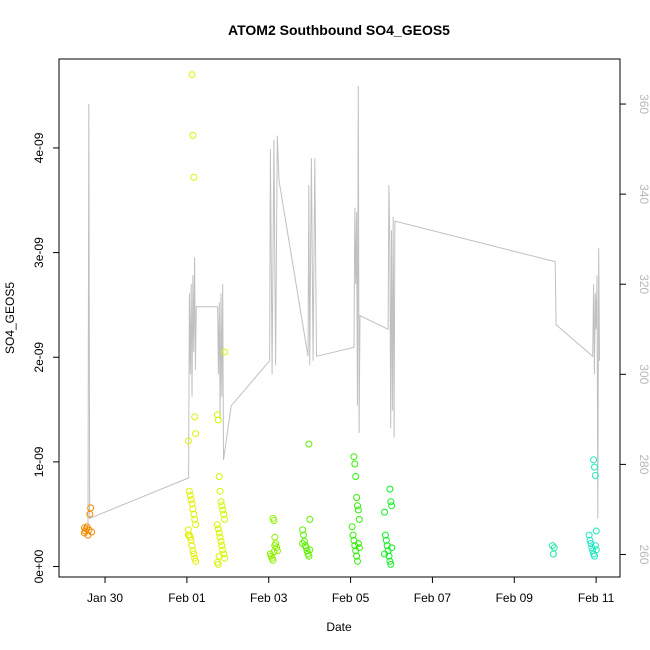  I want to click on y2-tick-label: 300, so click(643, 374).